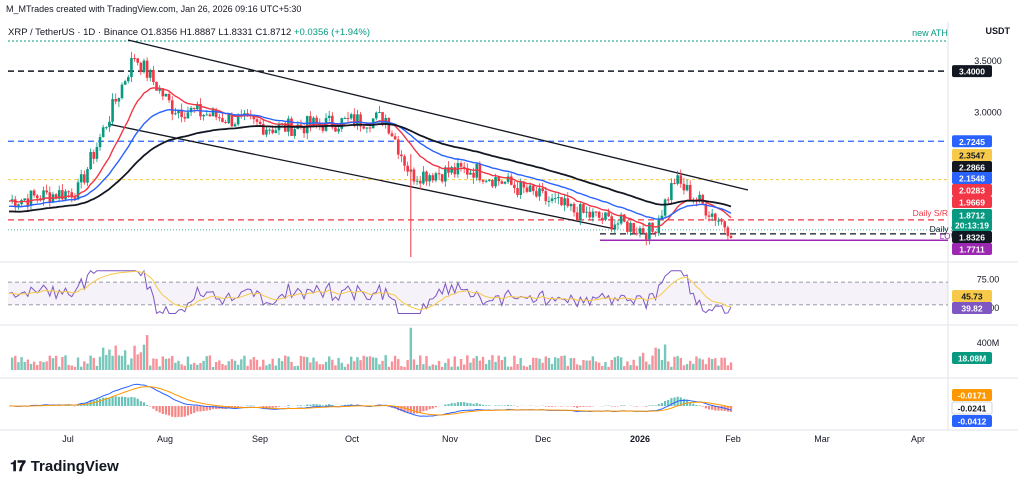 The height and width of the screenshot is (489, 1024). What do you see at coordinates (73, 32) in the screenshot?
I see `symbol-name: XRP / TetherUS · 1D · Binance` at bounding box center [73, 32].